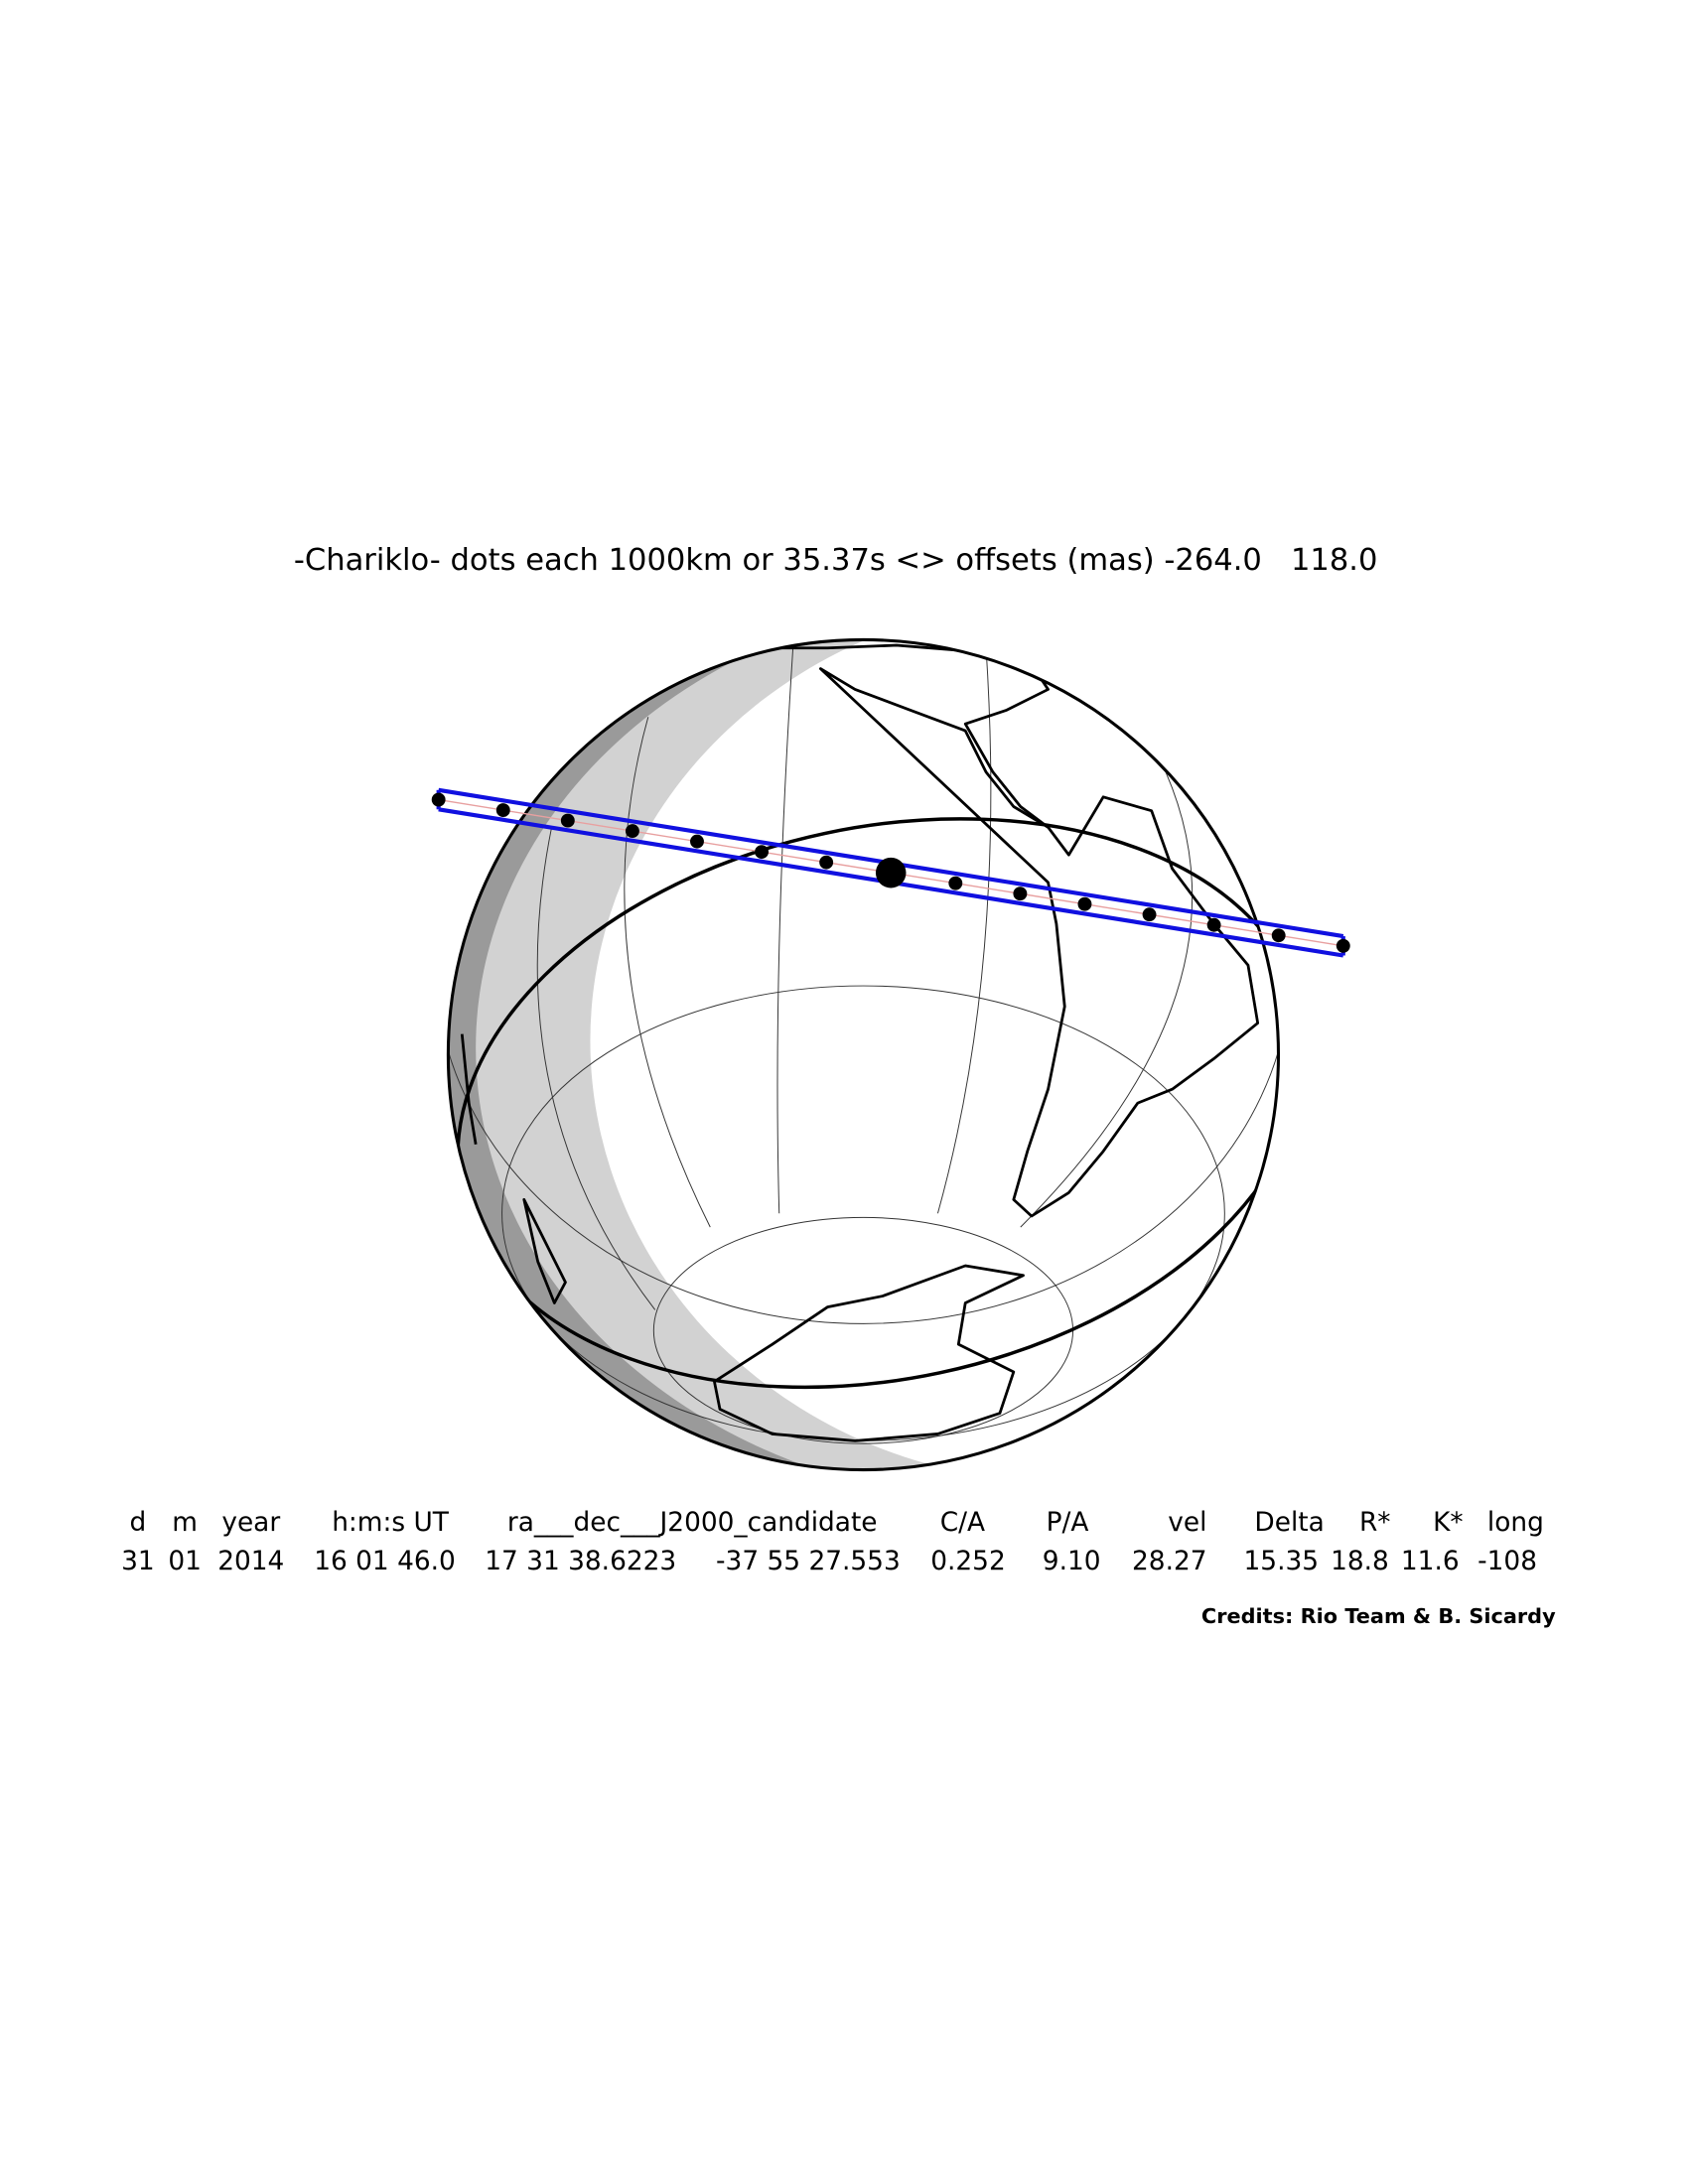 The width and height of the screenshot is (1688, 2184). I want to click on table-cell: 01, so click(185, 1561).